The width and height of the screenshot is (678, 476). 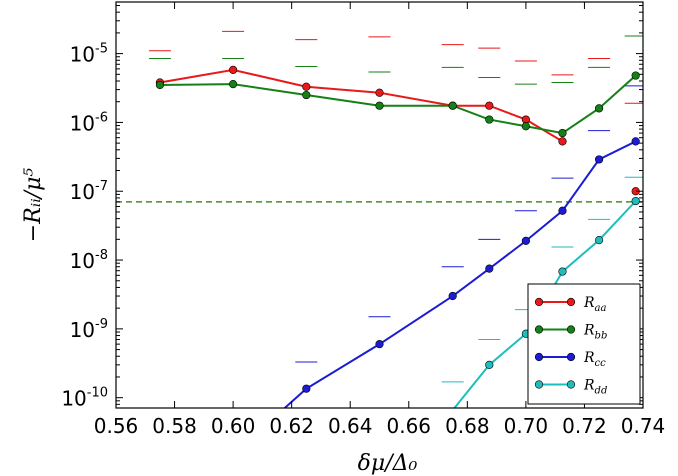 What do you see at coordinates (409, 426) in the screenshot?
I see `x-tick-label: 0.66` at bounding box center [409, 426].